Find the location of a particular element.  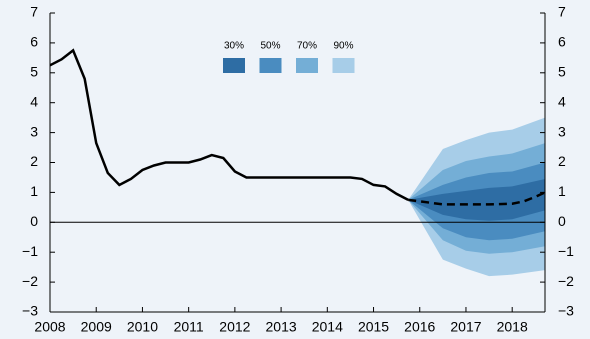

y2-tick-label: −1 is located at coordinates (566, 251).